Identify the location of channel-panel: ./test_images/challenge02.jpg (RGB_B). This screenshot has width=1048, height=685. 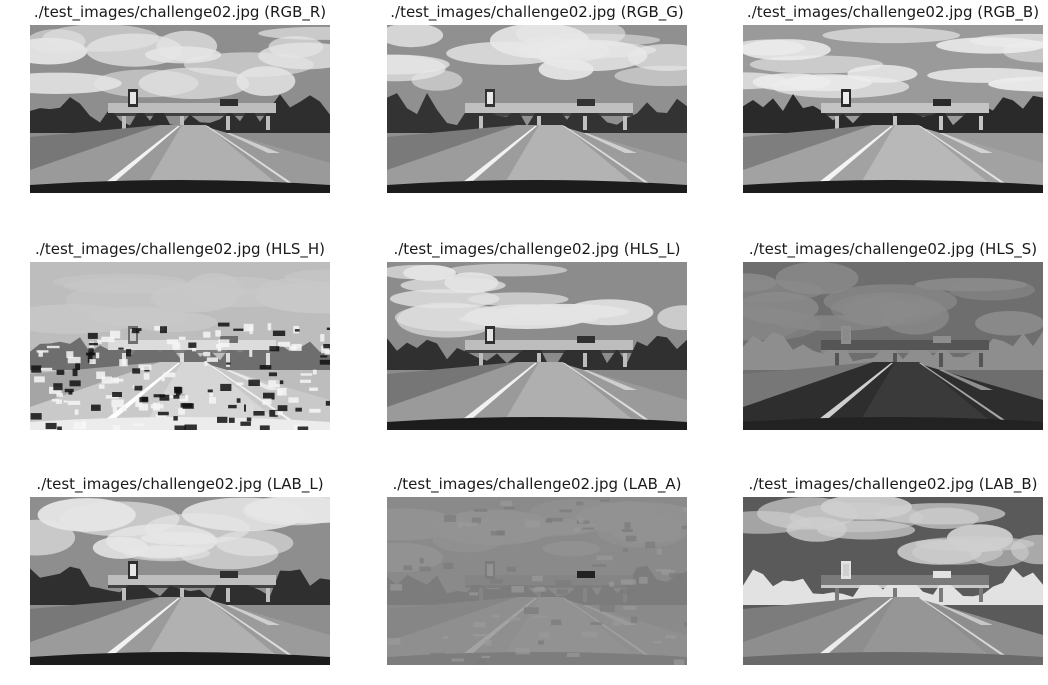
(893, 97).